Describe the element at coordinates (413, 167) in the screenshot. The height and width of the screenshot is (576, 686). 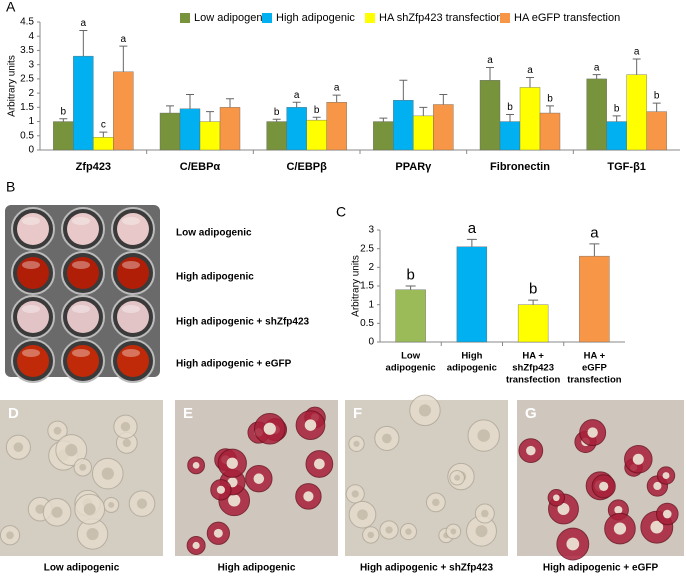
I see `x-tick-label: PPARγ` at that location.